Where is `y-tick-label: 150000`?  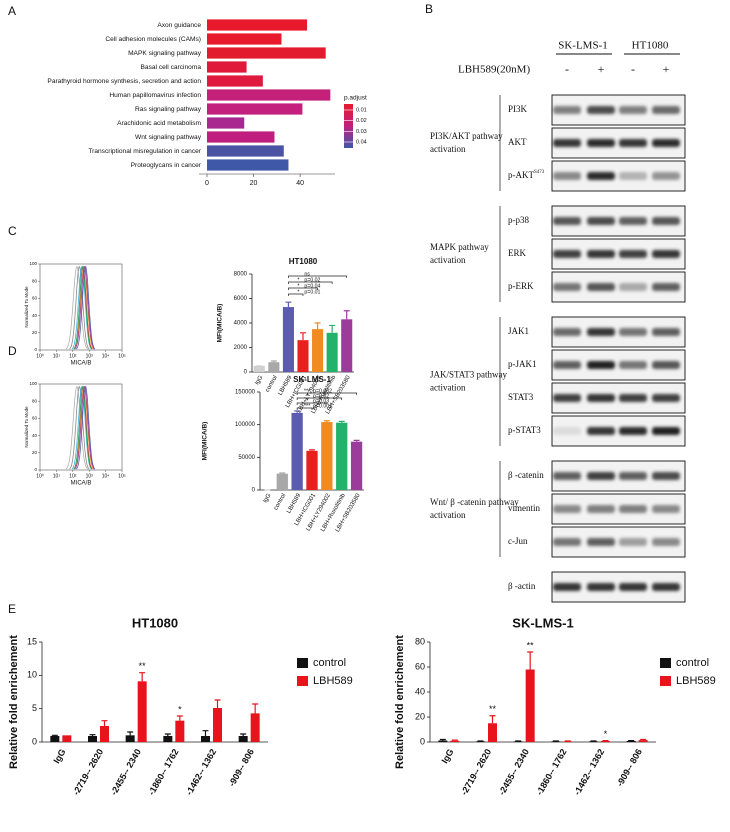 y-tick-label: 150000 is located at coordinates (245, 393).